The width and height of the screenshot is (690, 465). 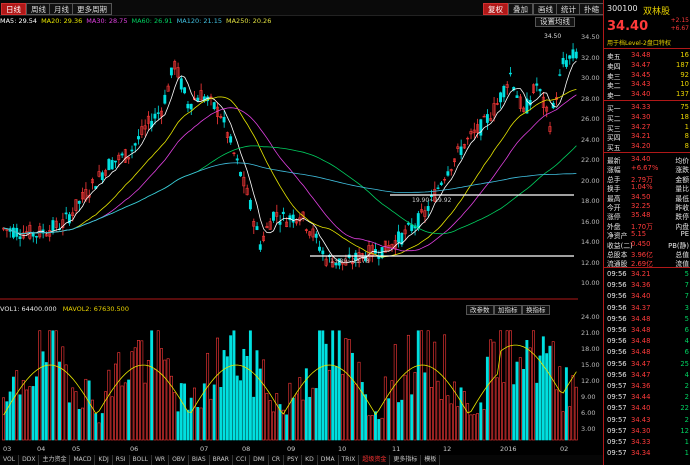 What do you see at coordinates (10, 460) in the screenshot?
I see `indicator-tab: VOL` at bounding box center [10, 460].